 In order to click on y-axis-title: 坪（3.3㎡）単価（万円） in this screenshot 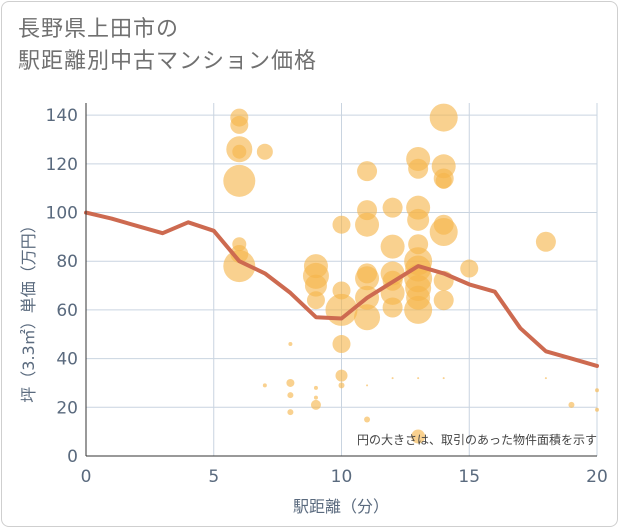, I will do `click(28, 309)`.